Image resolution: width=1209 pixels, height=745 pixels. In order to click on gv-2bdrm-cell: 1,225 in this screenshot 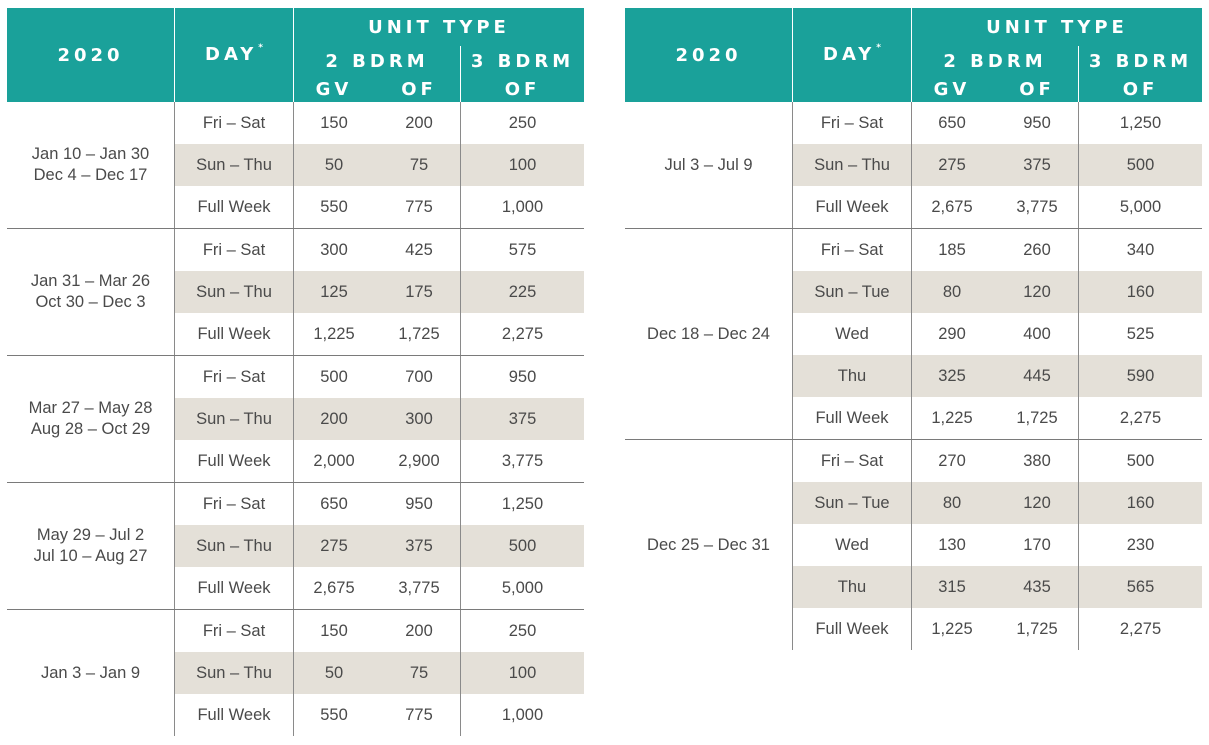, I will do `click(952, 417)`.